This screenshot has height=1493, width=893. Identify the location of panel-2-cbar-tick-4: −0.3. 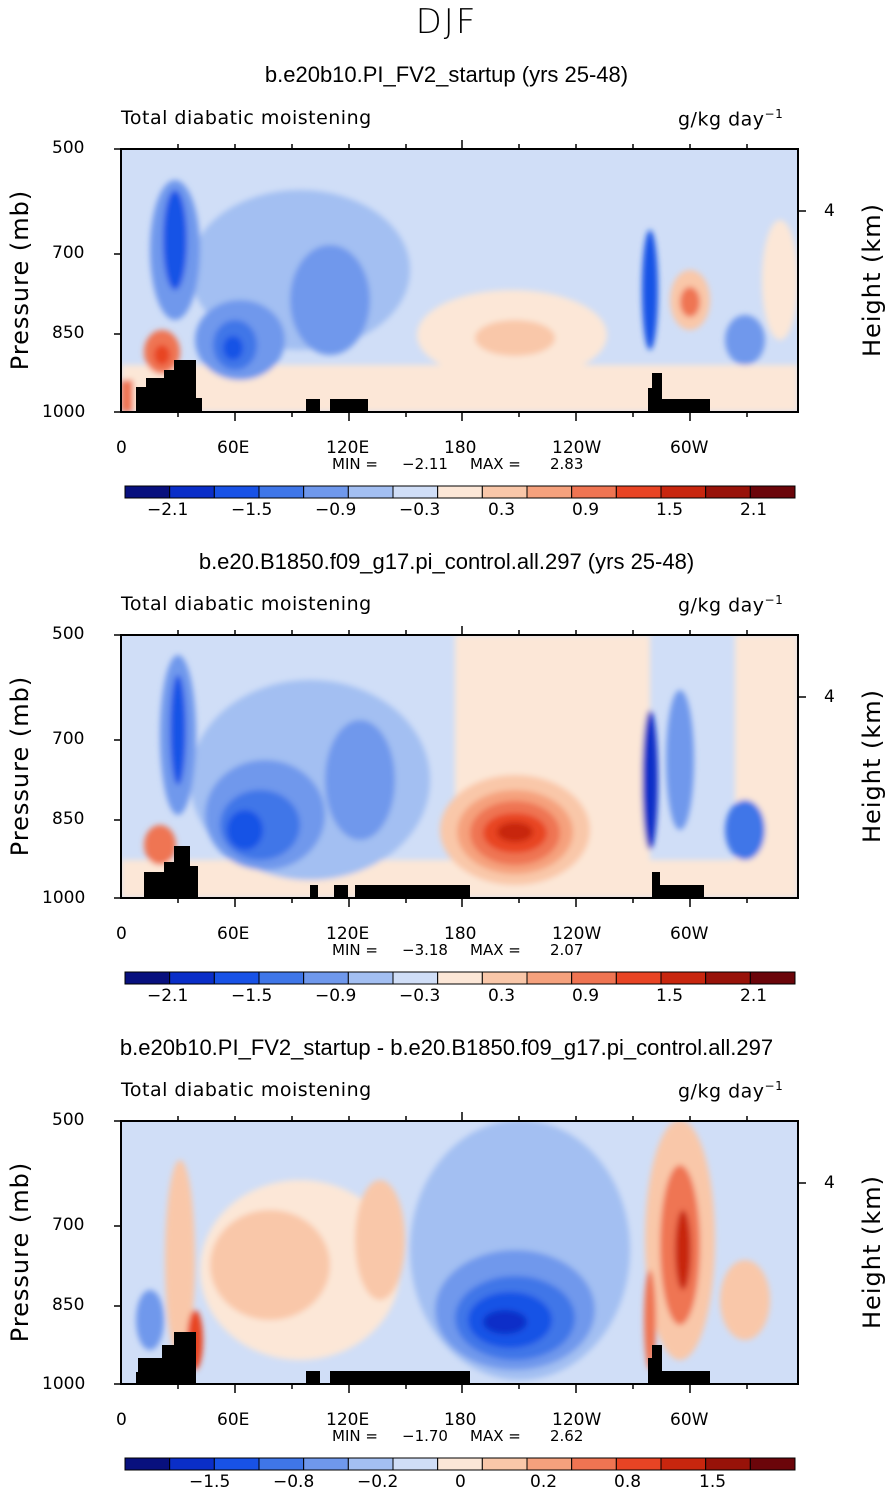
(420, 996).